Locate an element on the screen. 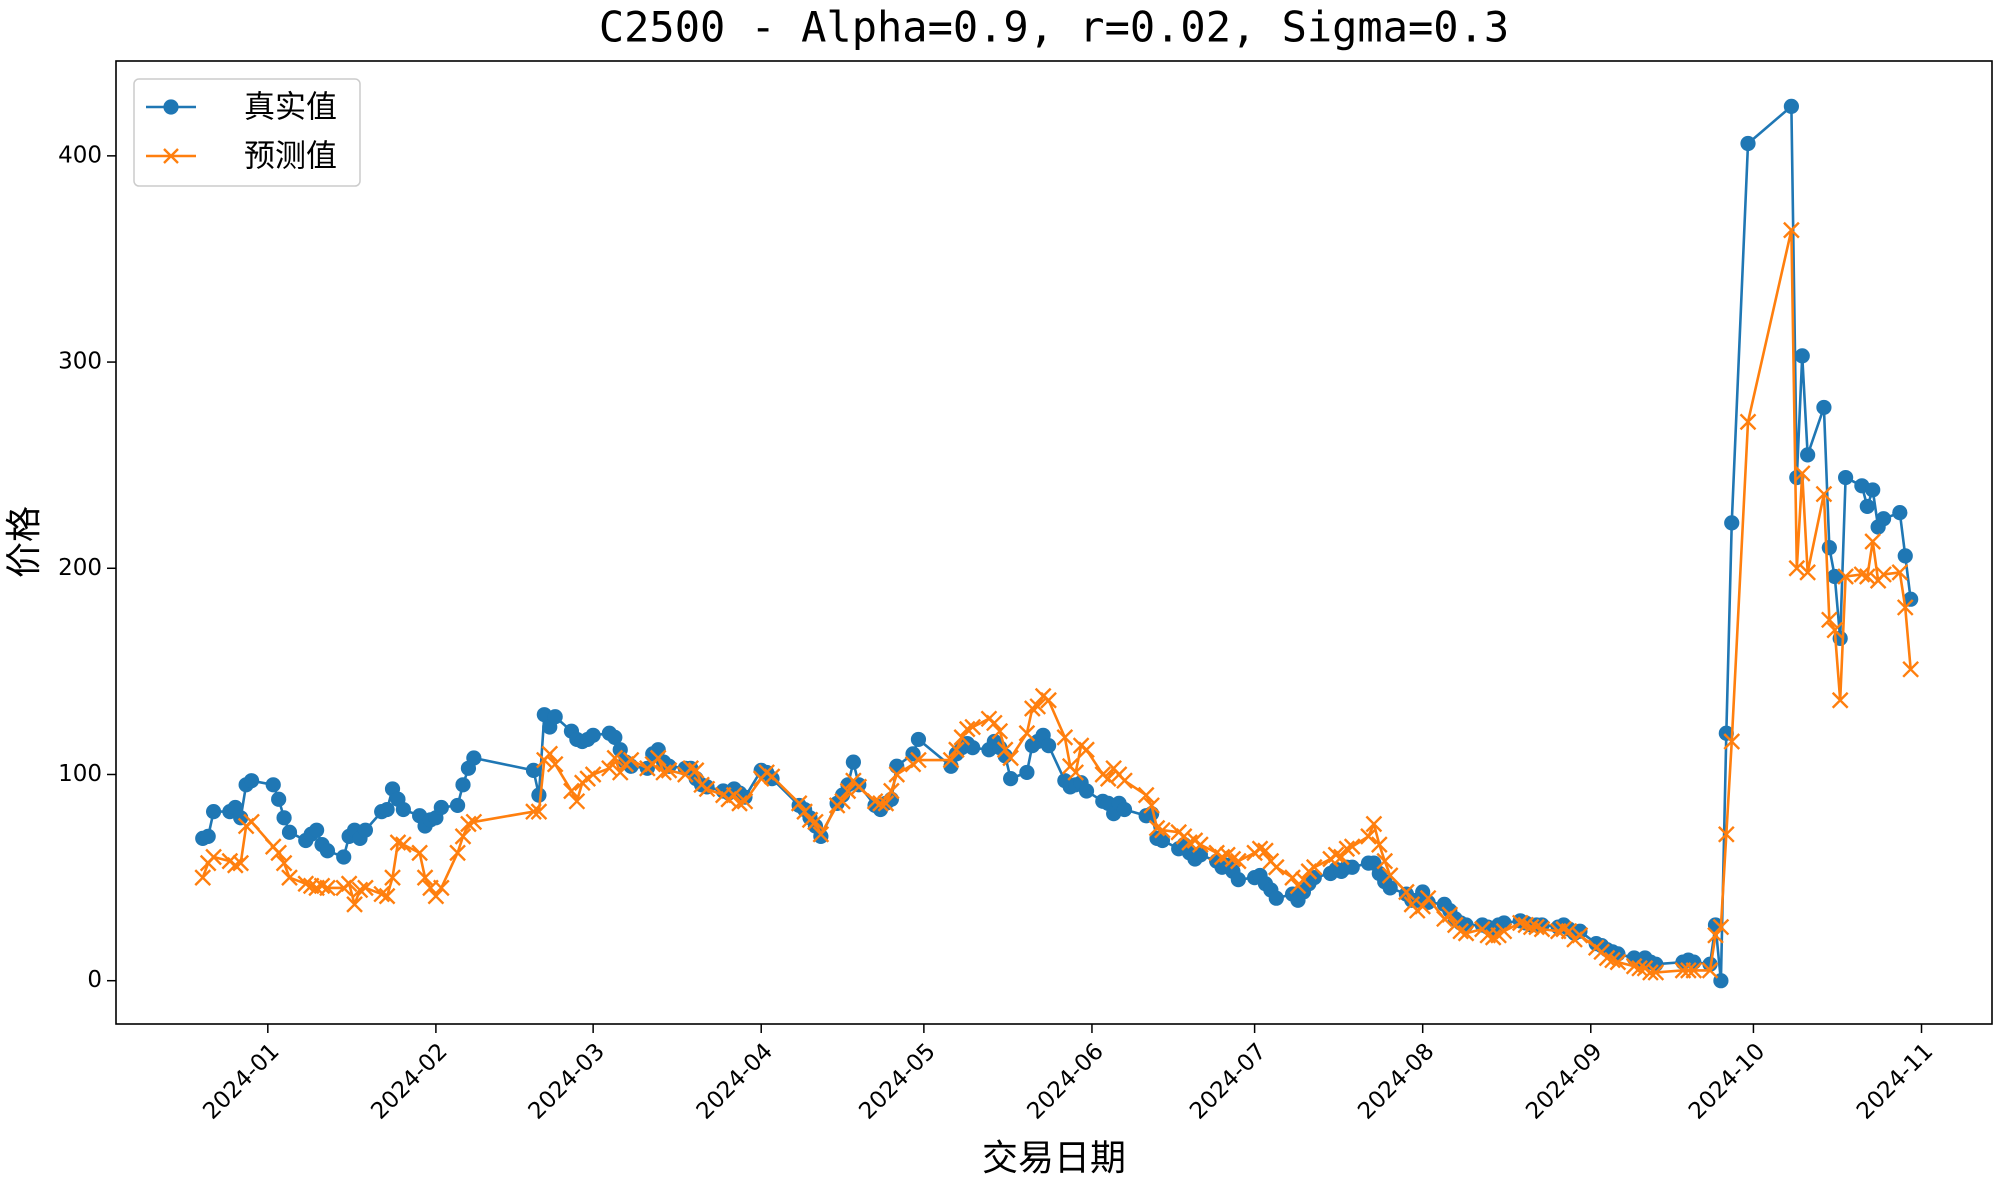 The width and height of the screenshot is (2000, 1188). x-tick-label: 2024-06 is located at coordinates (1065, 1081).